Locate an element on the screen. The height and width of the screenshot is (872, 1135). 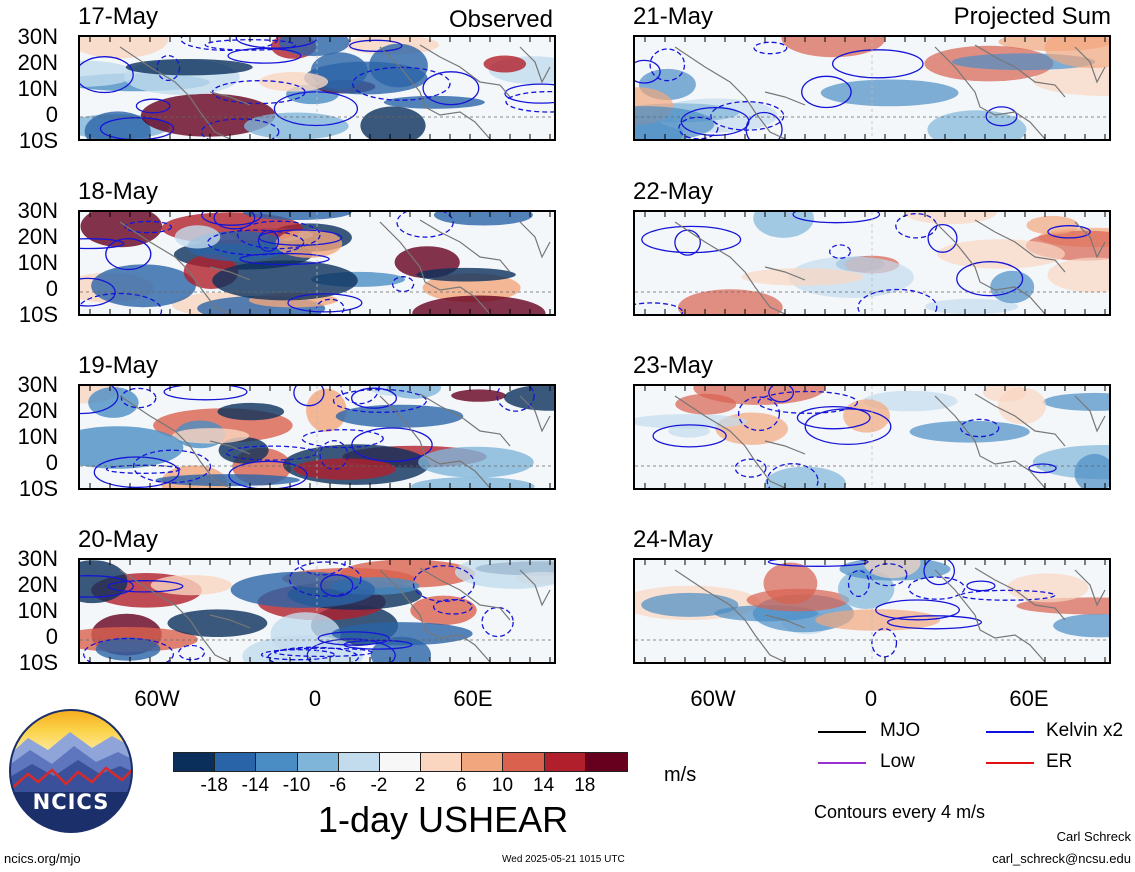
legend-line-kelvin is located at coordinates (1010, 732).